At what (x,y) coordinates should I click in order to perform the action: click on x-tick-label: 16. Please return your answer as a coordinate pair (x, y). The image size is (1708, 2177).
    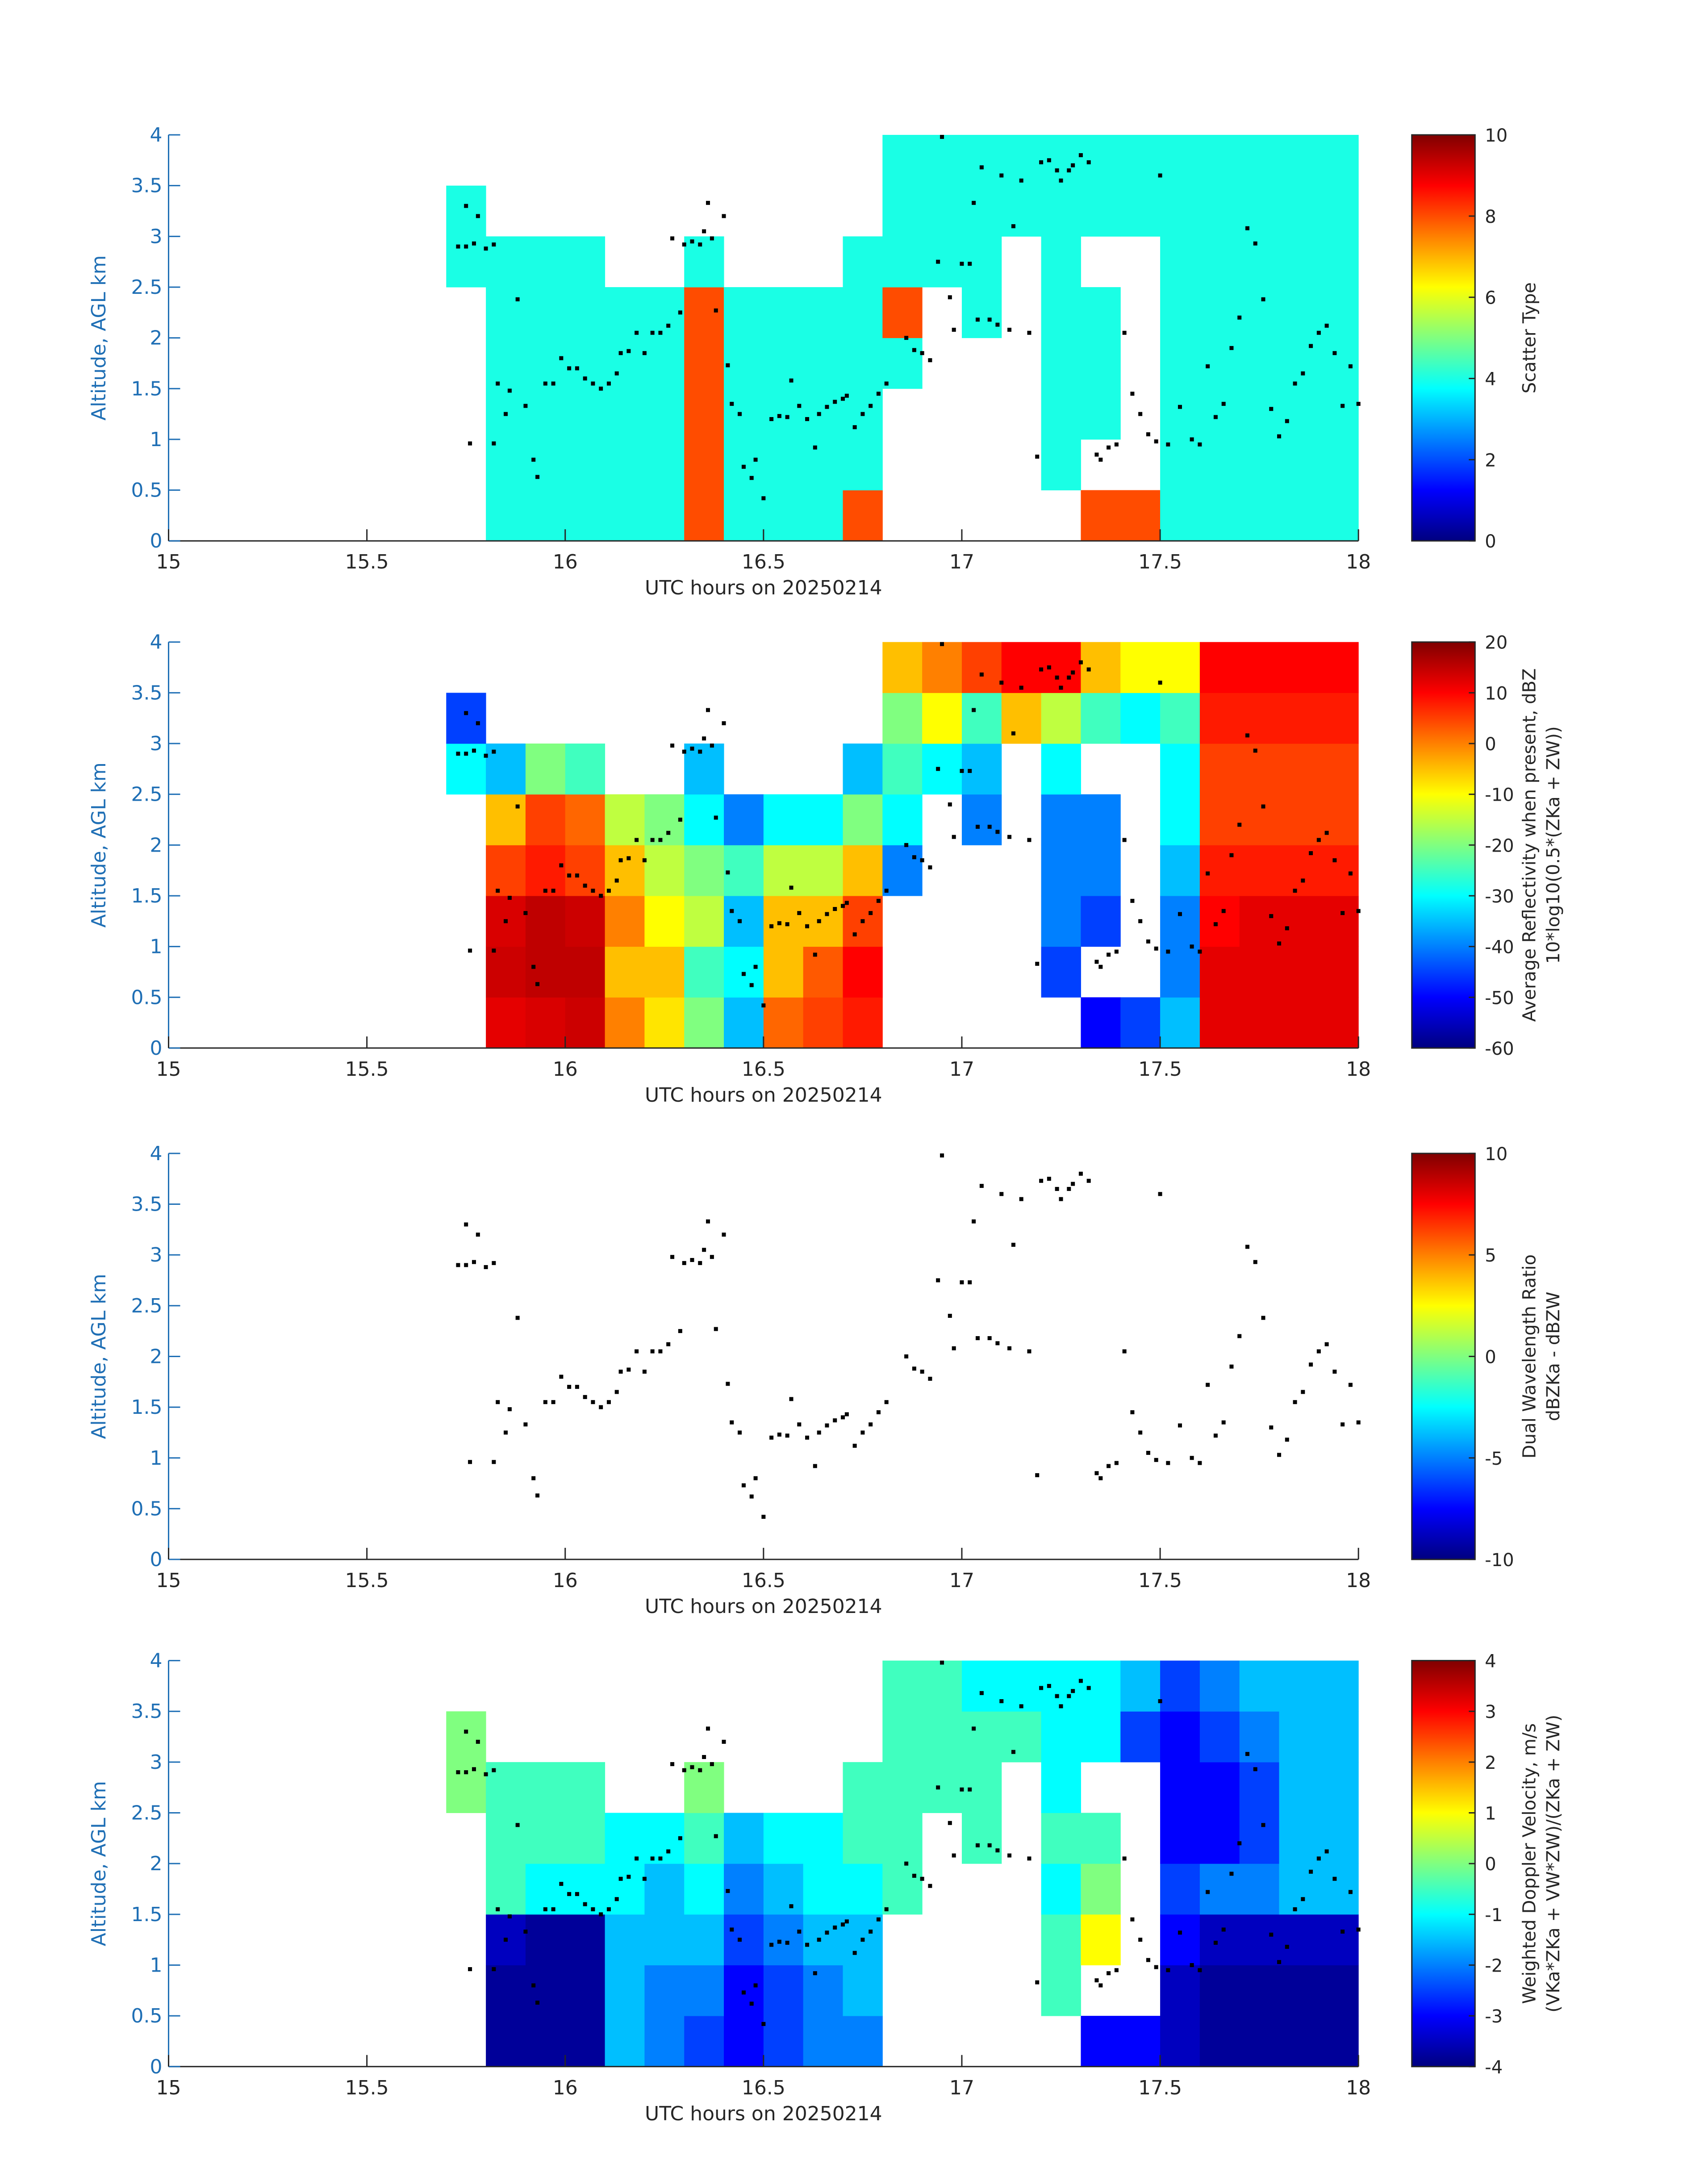
    Looking at the image, I should click on (565, 1069).